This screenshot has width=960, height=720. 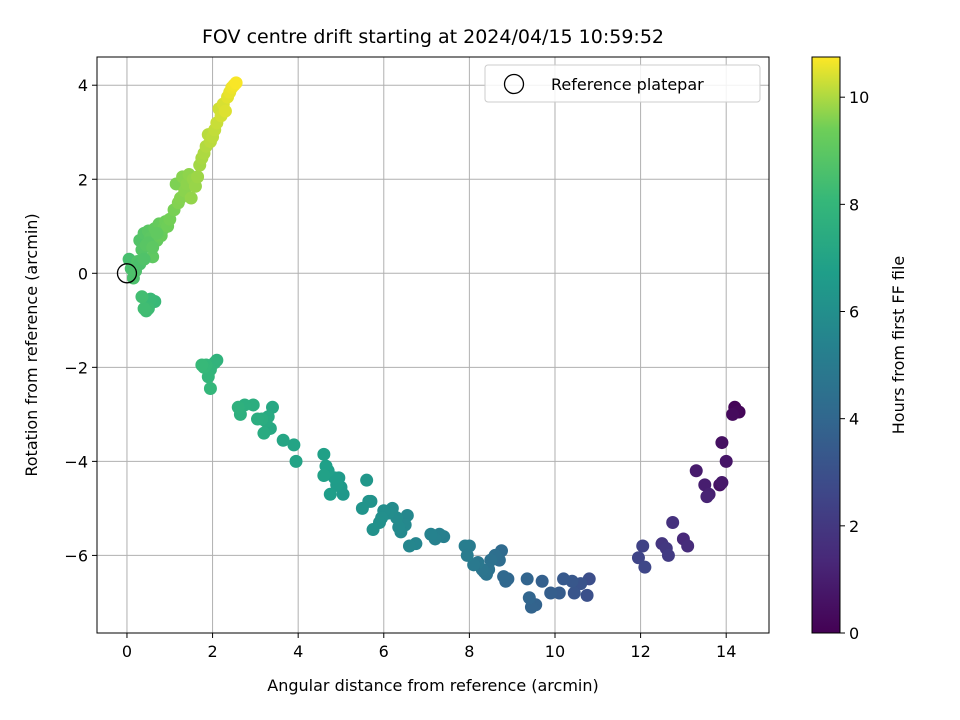 I want to click on colorbar-tick-label: 6, so click(x=854, y=312).